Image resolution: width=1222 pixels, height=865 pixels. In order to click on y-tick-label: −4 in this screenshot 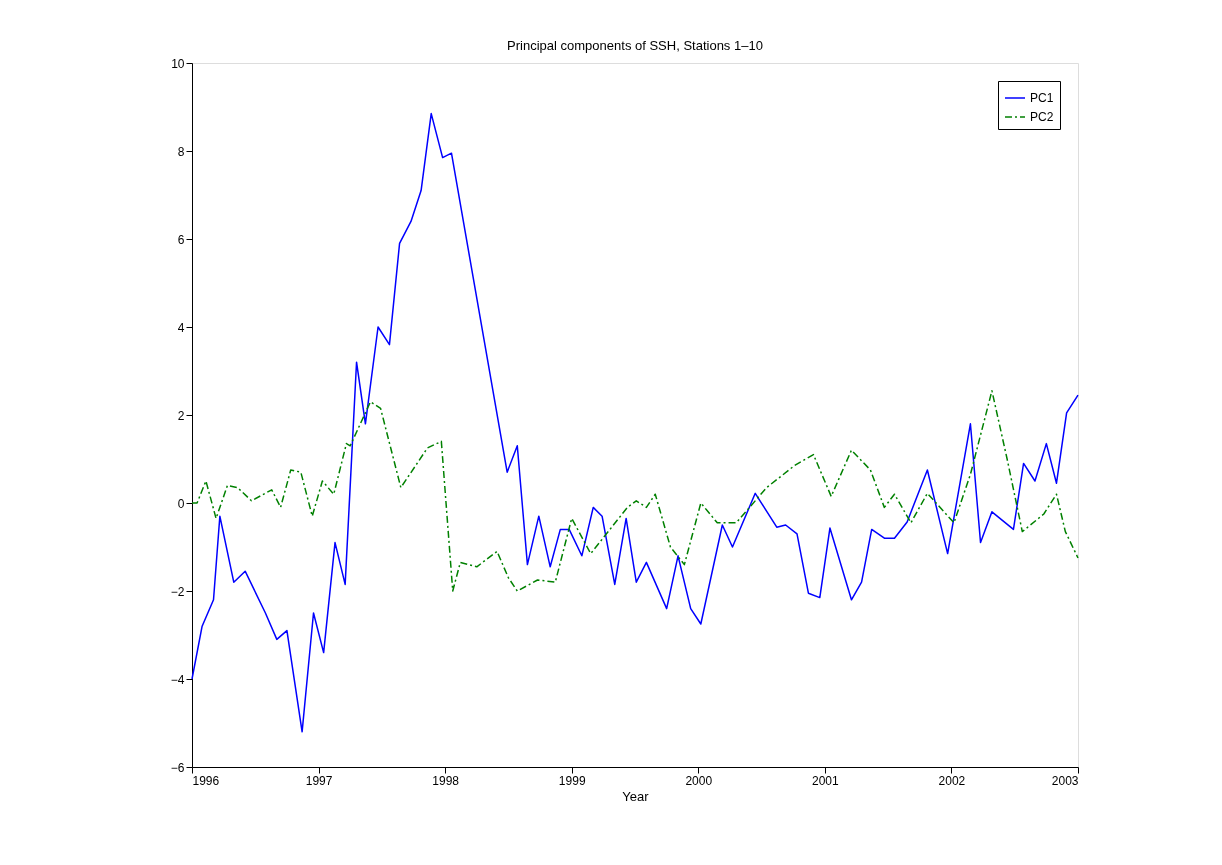, I will do `click(177, 679)`.